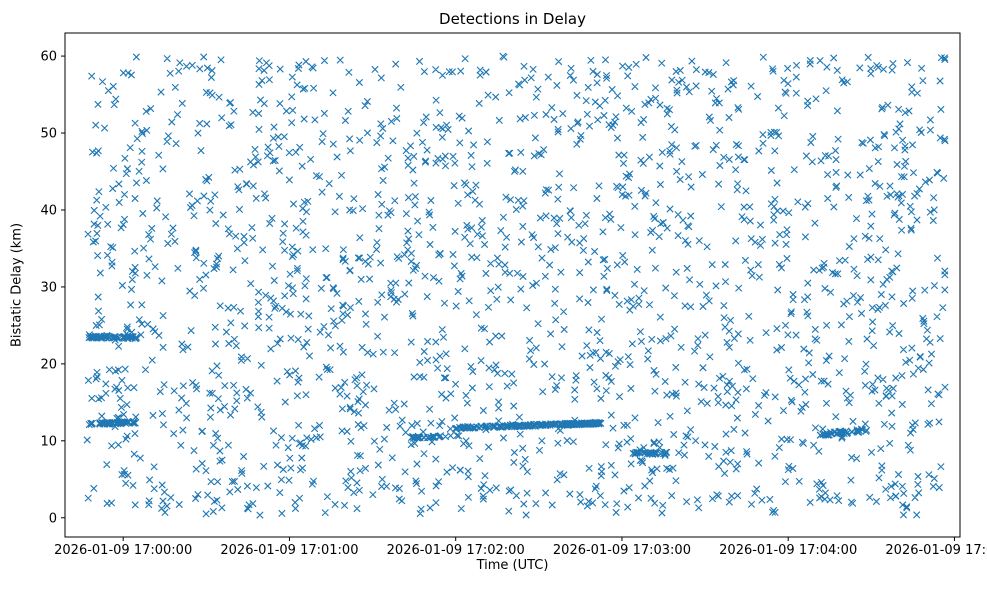 This screenshot has width=987, height=590. I want to click on y-tick-label: 0, so click(53, 518).